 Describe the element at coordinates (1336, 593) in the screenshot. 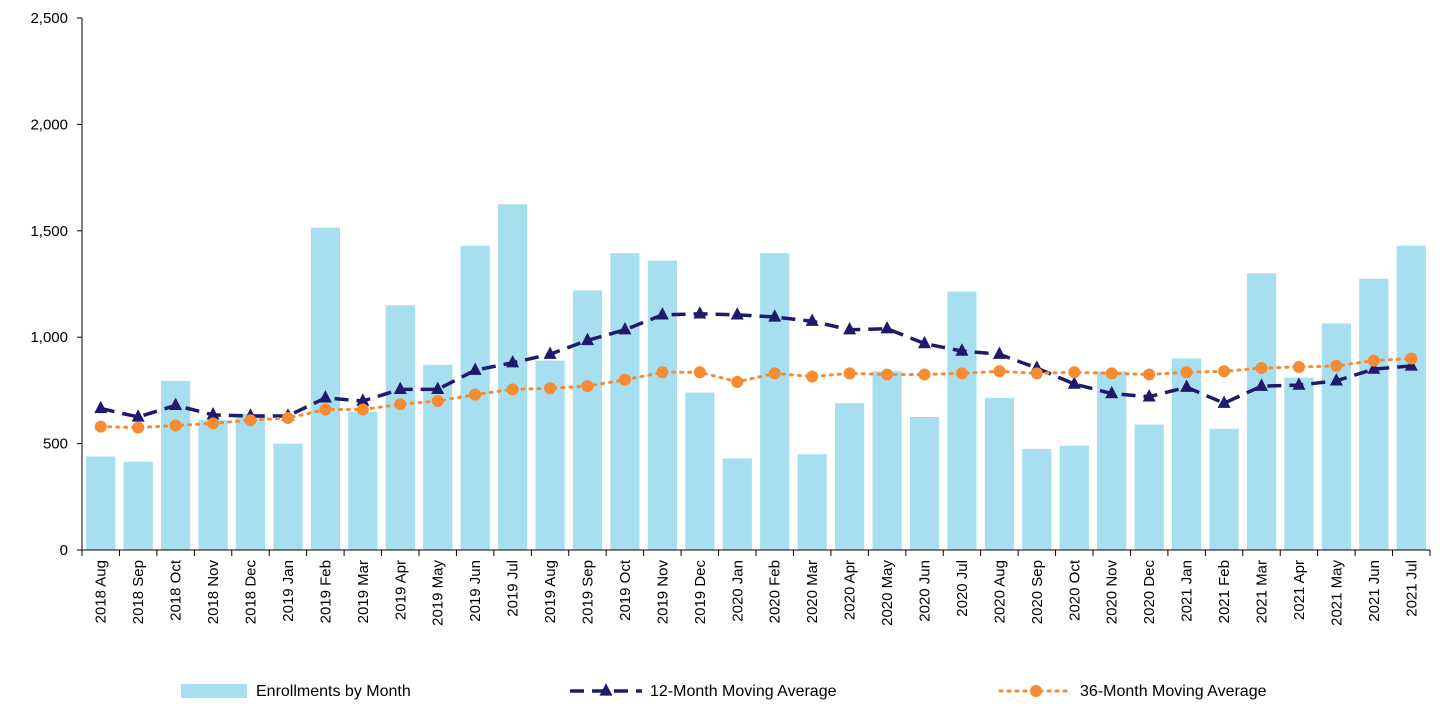

I see `x-tick-label: 2021 May` at that location.